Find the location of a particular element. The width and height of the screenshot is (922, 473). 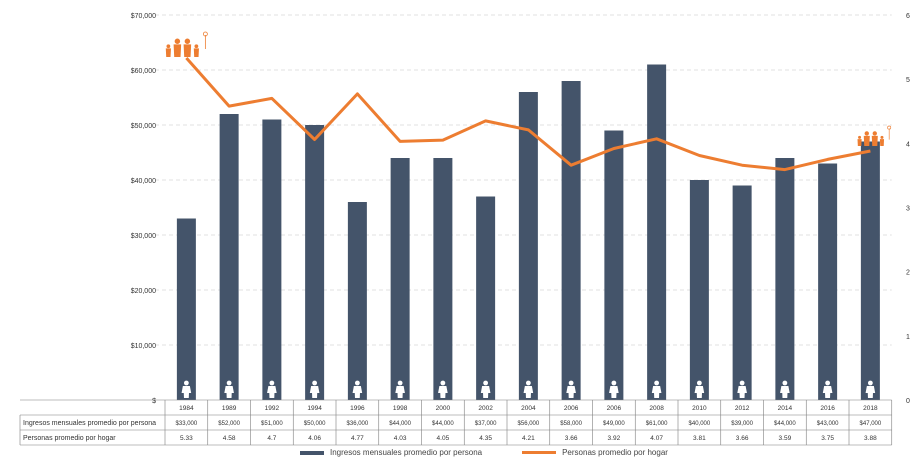

legend-item-income: Ingresos mensuales promedio por persona is located at coordinates (391, 452).